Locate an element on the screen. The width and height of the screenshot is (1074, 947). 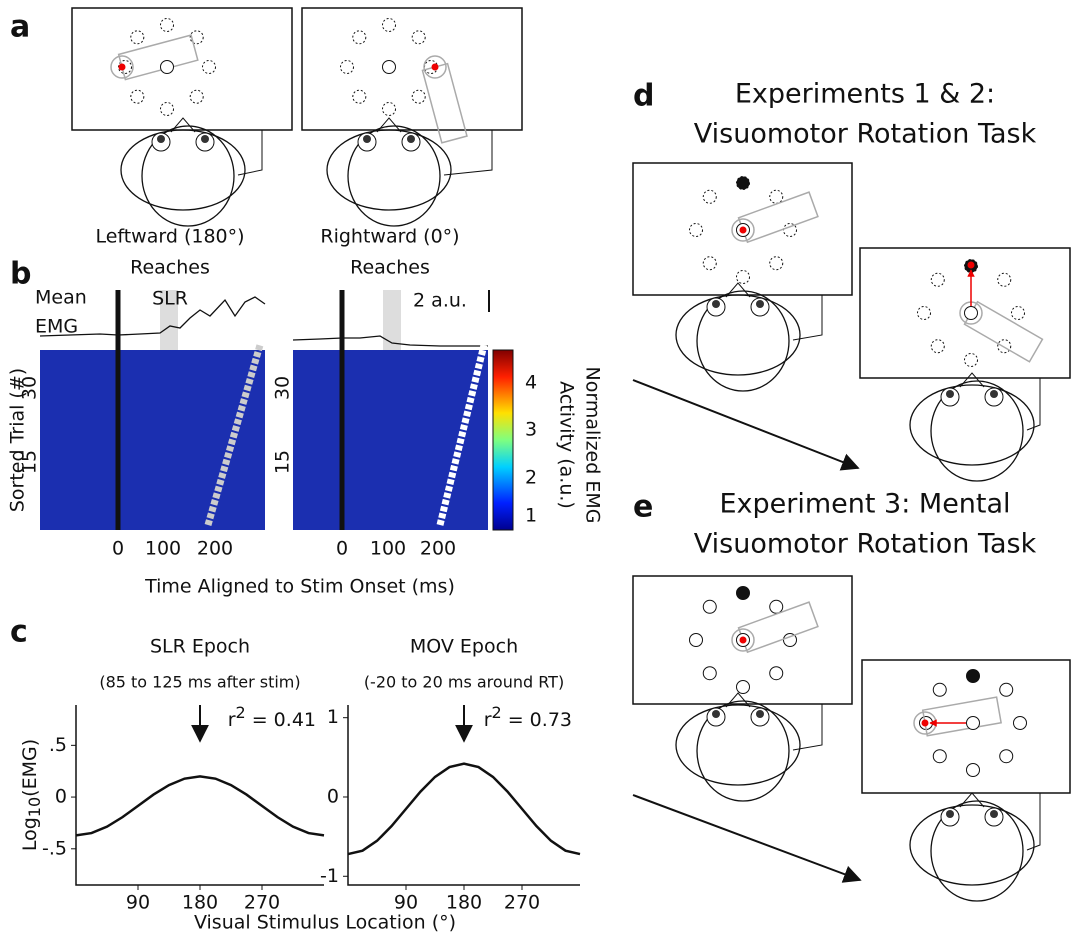
axis is located at coordinates (463, 795).